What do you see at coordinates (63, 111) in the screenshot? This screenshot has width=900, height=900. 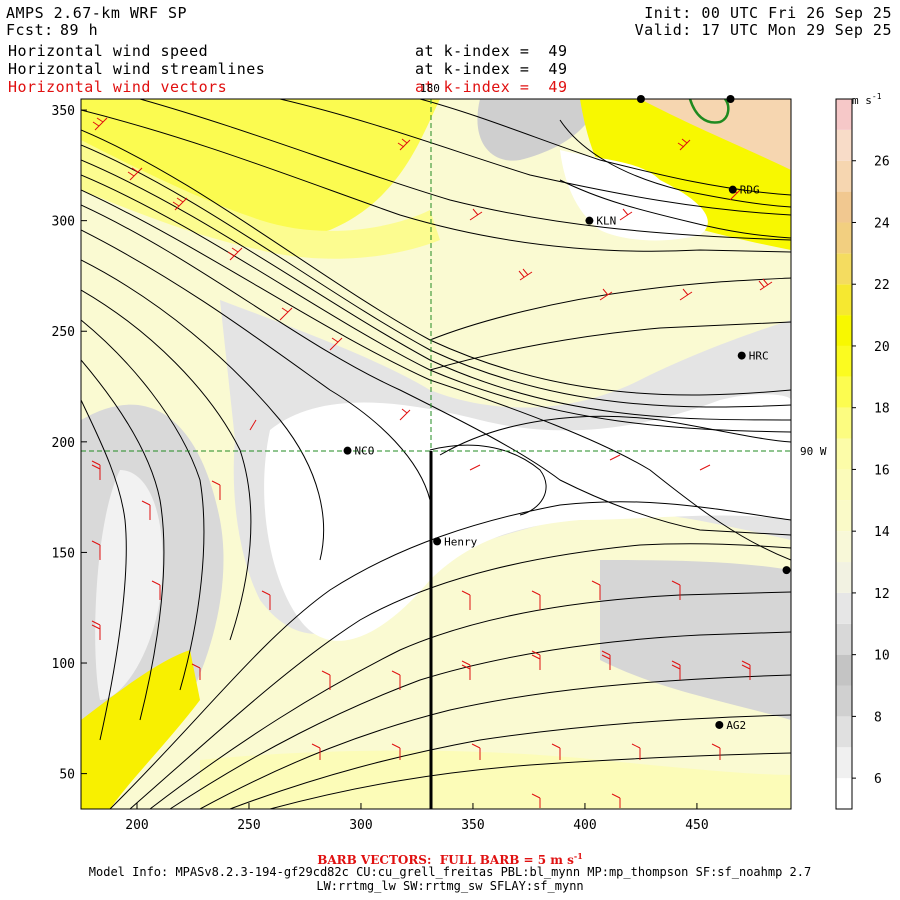 I see `y-tick-label: 350` at bounding box center [63, 111].